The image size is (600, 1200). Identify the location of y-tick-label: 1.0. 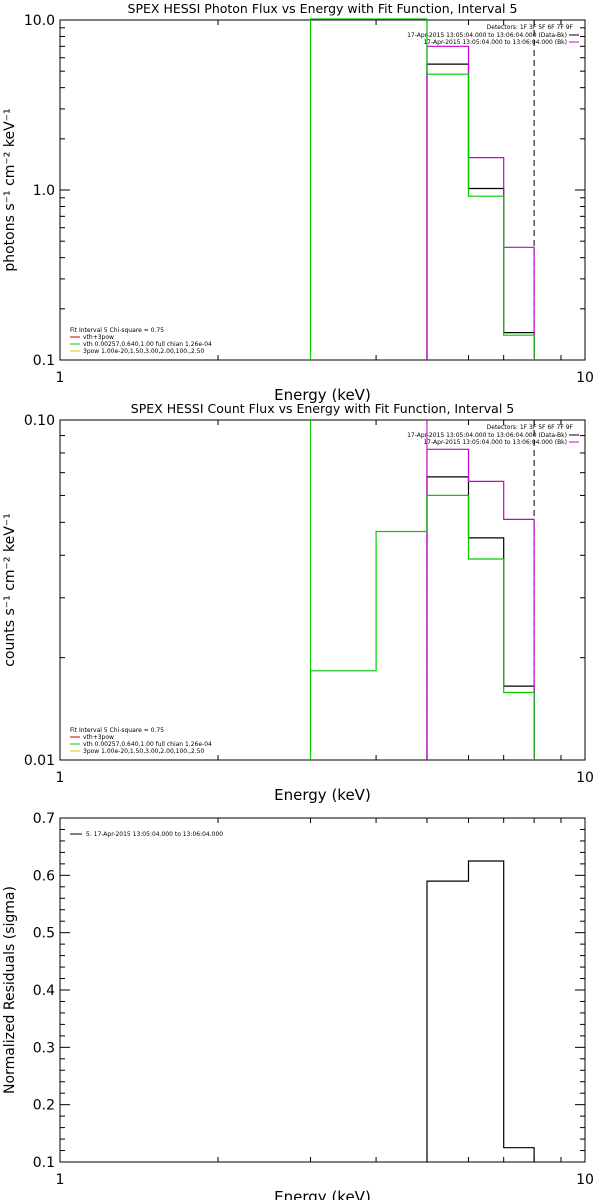
(44, 191).